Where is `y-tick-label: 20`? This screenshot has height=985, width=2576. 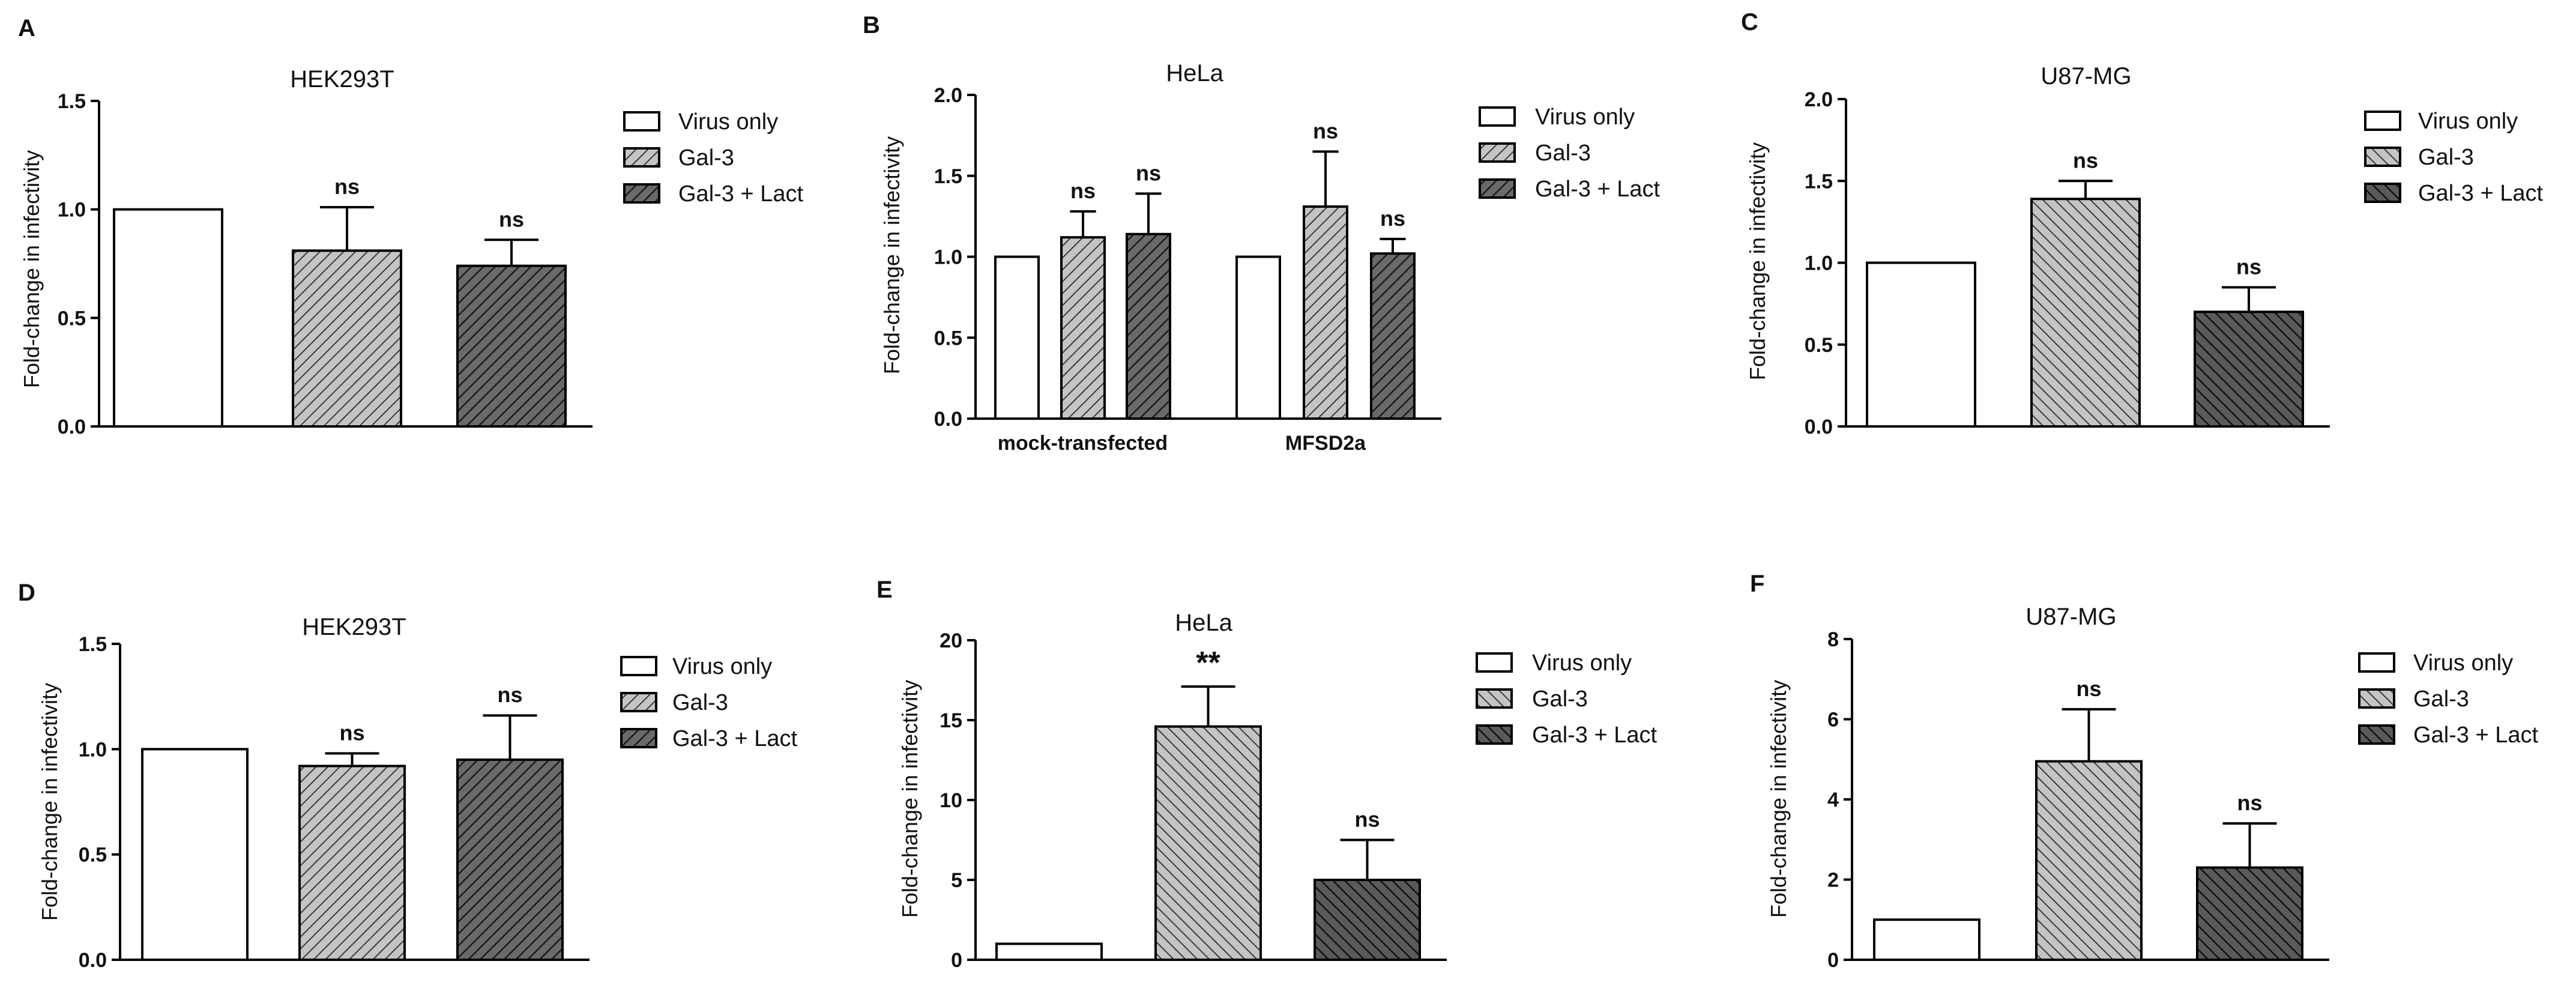
y-tick-label: 20 is located at coordinates (951, 640).